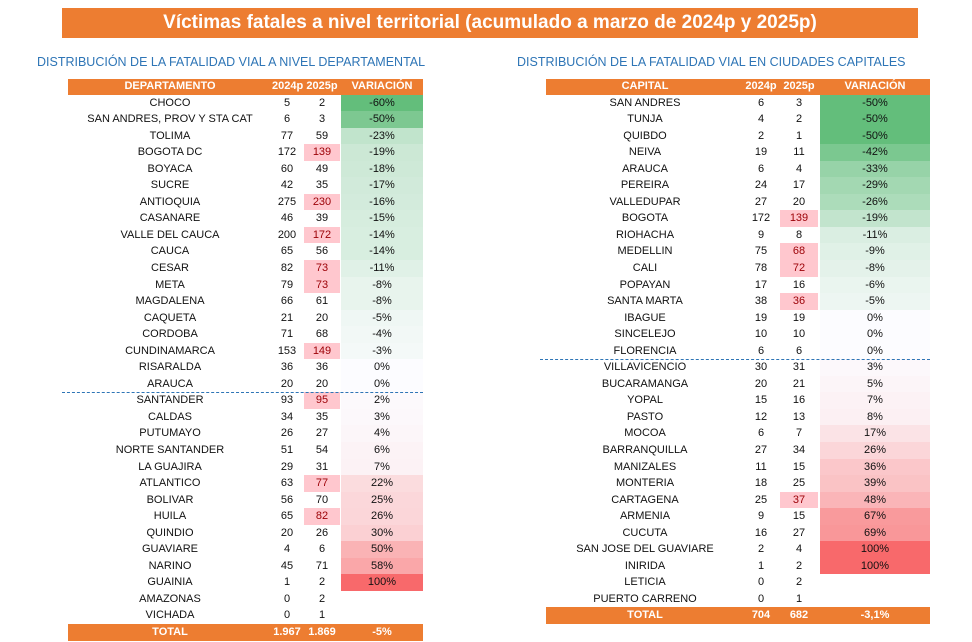  I want to click on table-row: FLORENCIA 6 6 0%, so click(738, 351).